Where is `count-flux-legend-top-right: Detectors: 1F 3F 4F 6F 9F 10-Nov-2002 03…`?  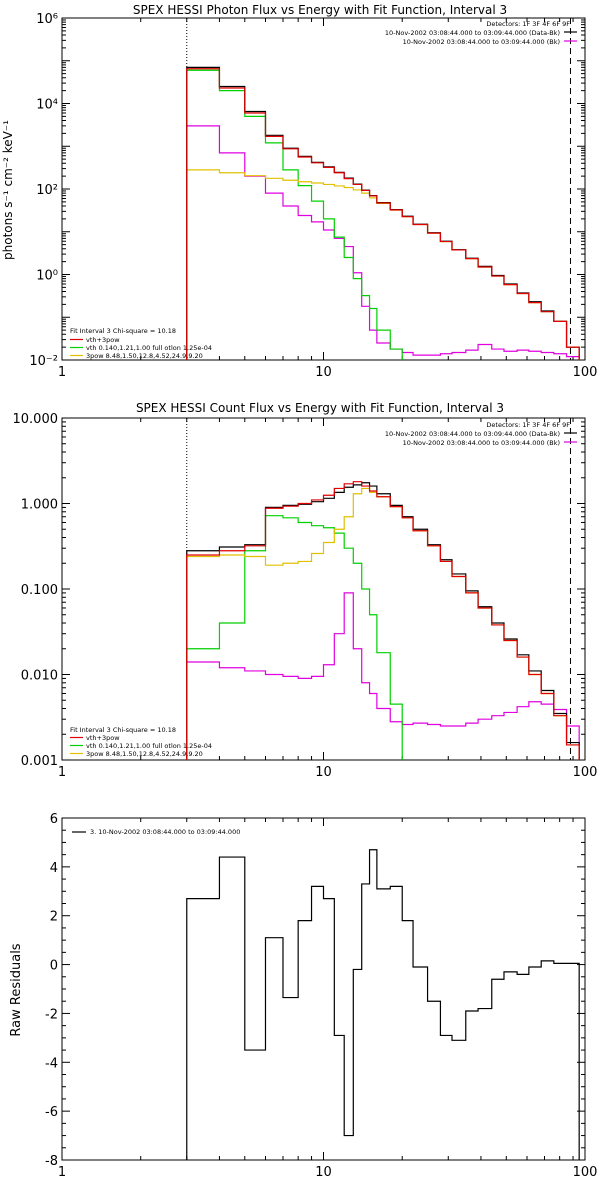 count-flux-legend-top-right: Detectors: 1F 3F 4F 6F 9F 10-Nov-2002 03… is located at coordinates (477, 434).